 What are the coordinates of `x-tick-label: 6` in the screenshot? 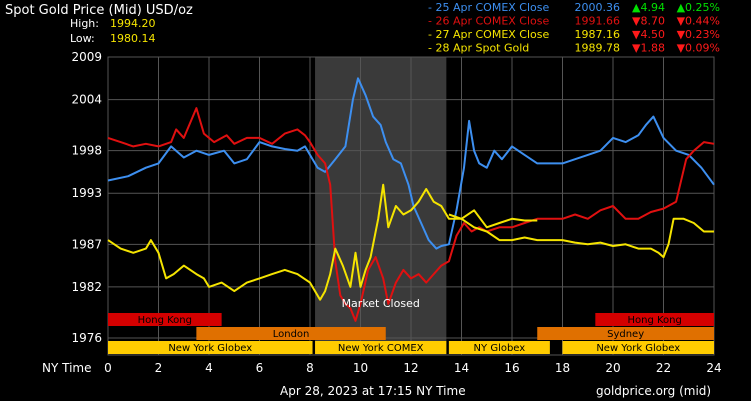 It's located at (260, 368).